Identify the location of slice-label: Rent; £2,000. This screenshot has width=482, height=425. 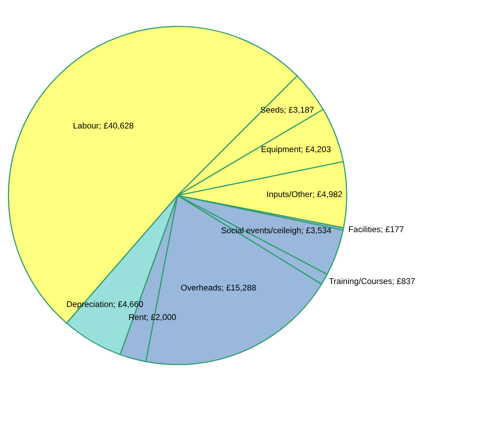
(152, 318).